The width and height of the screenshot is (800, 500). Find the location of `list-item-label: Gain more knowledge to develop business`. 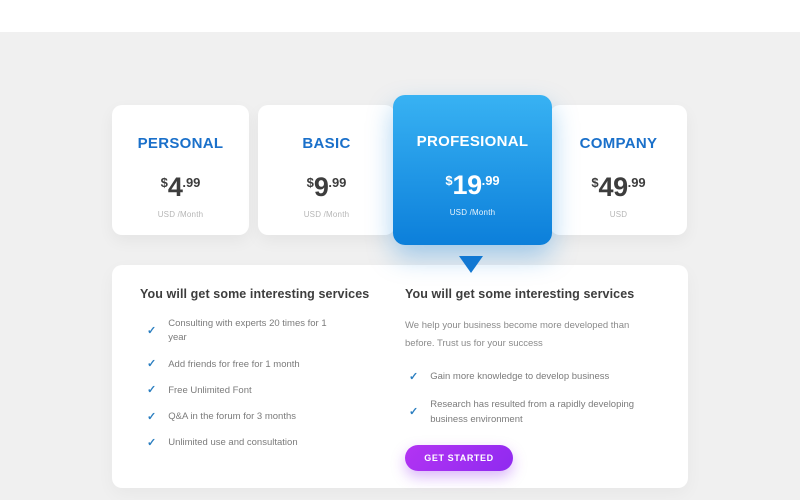

list-item-label: Gain more knowledge to develop business is located at coordinates (520, 377).